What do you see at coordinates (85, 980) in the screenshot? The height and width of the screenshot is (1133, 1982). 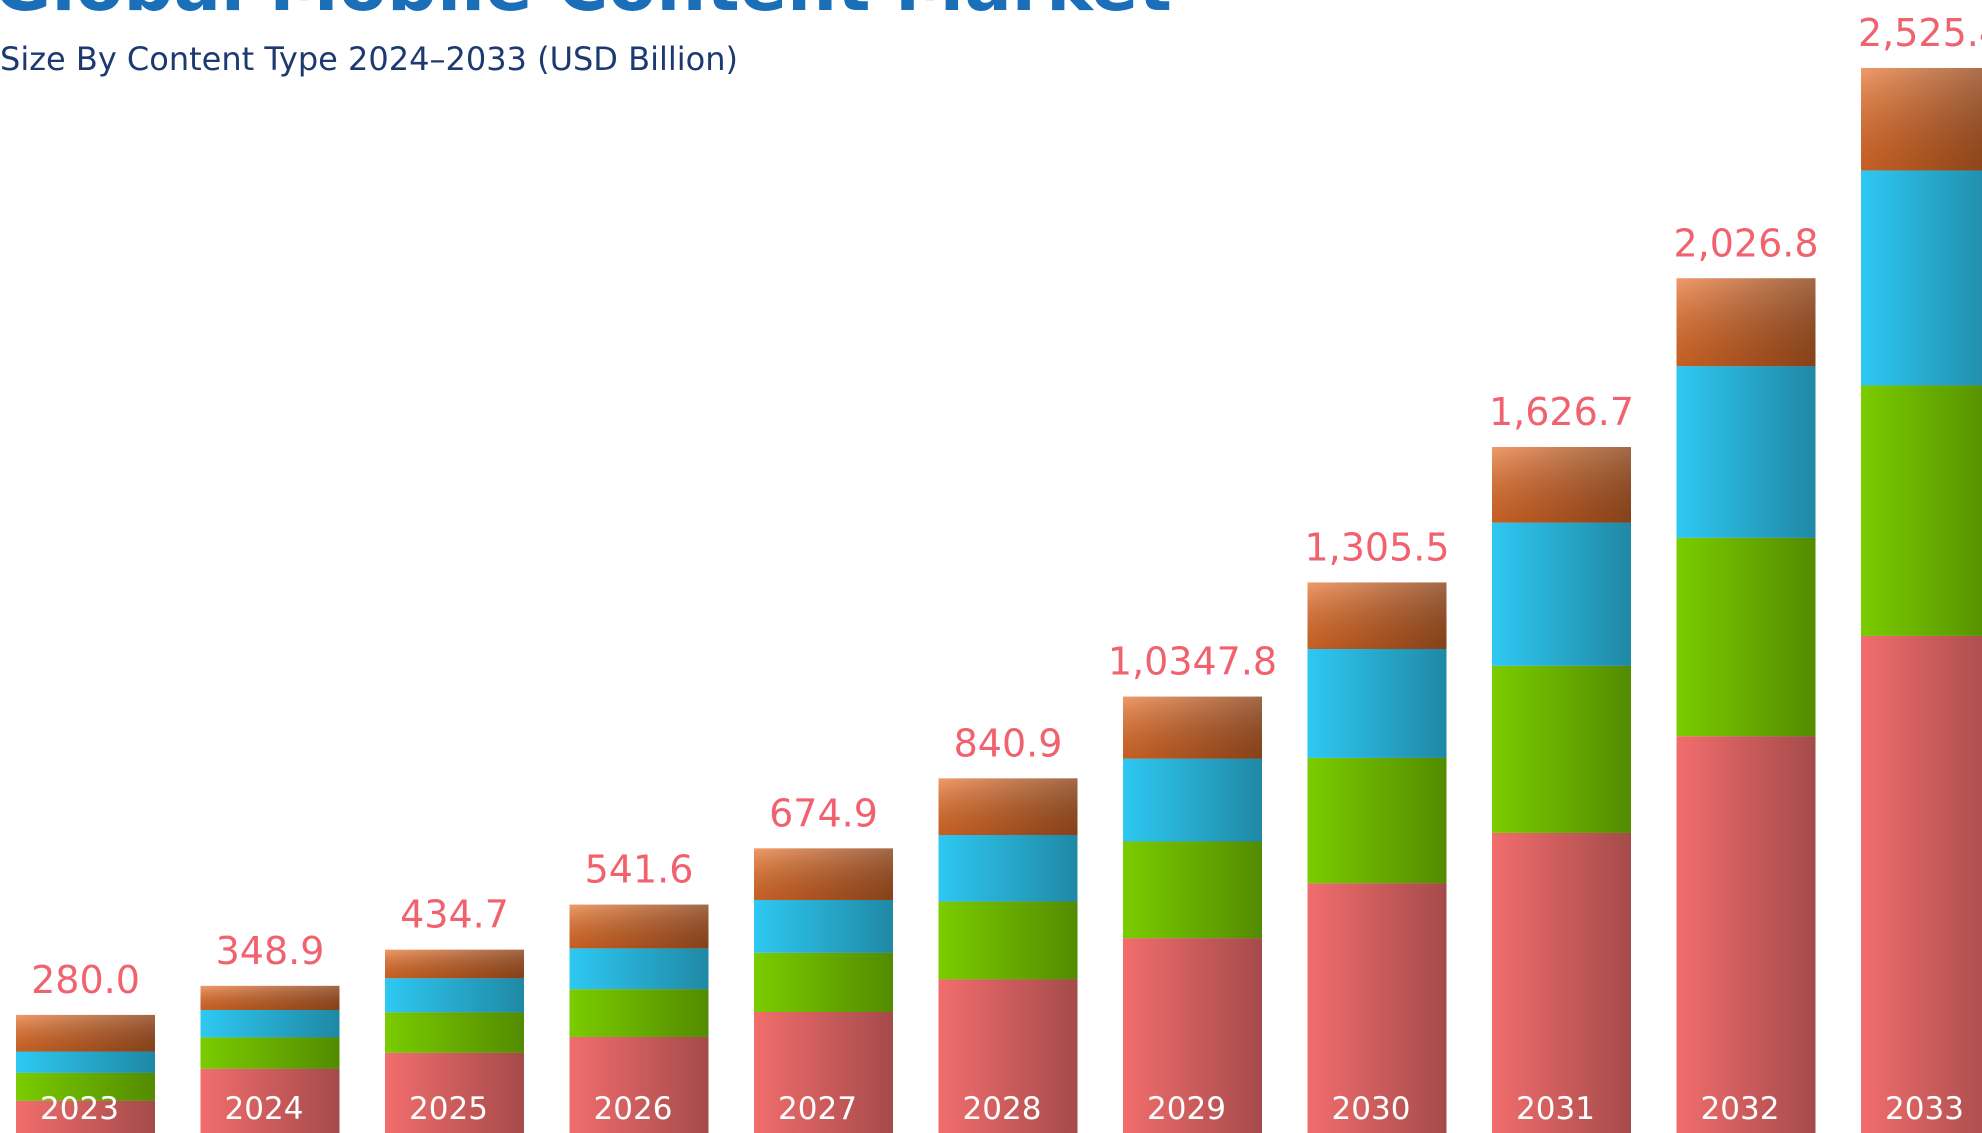 I see `total-label: 280.0` at bounding box center [85, 980].